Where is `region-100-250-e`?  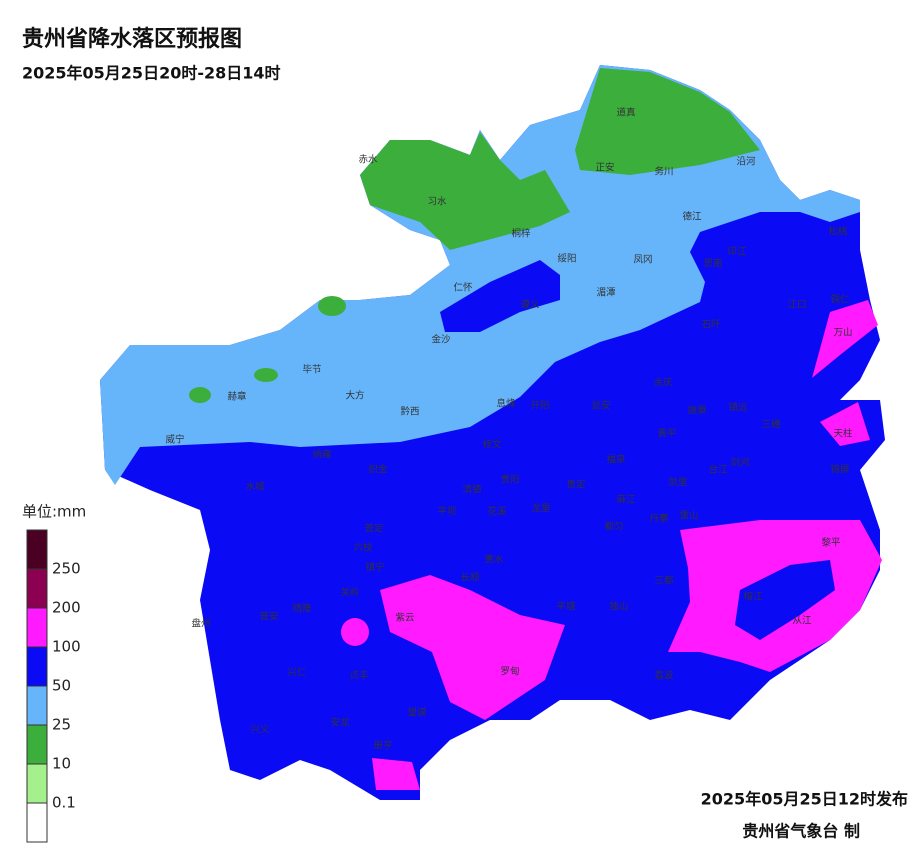 region-100-250-e is located at coordinates (845, 424).